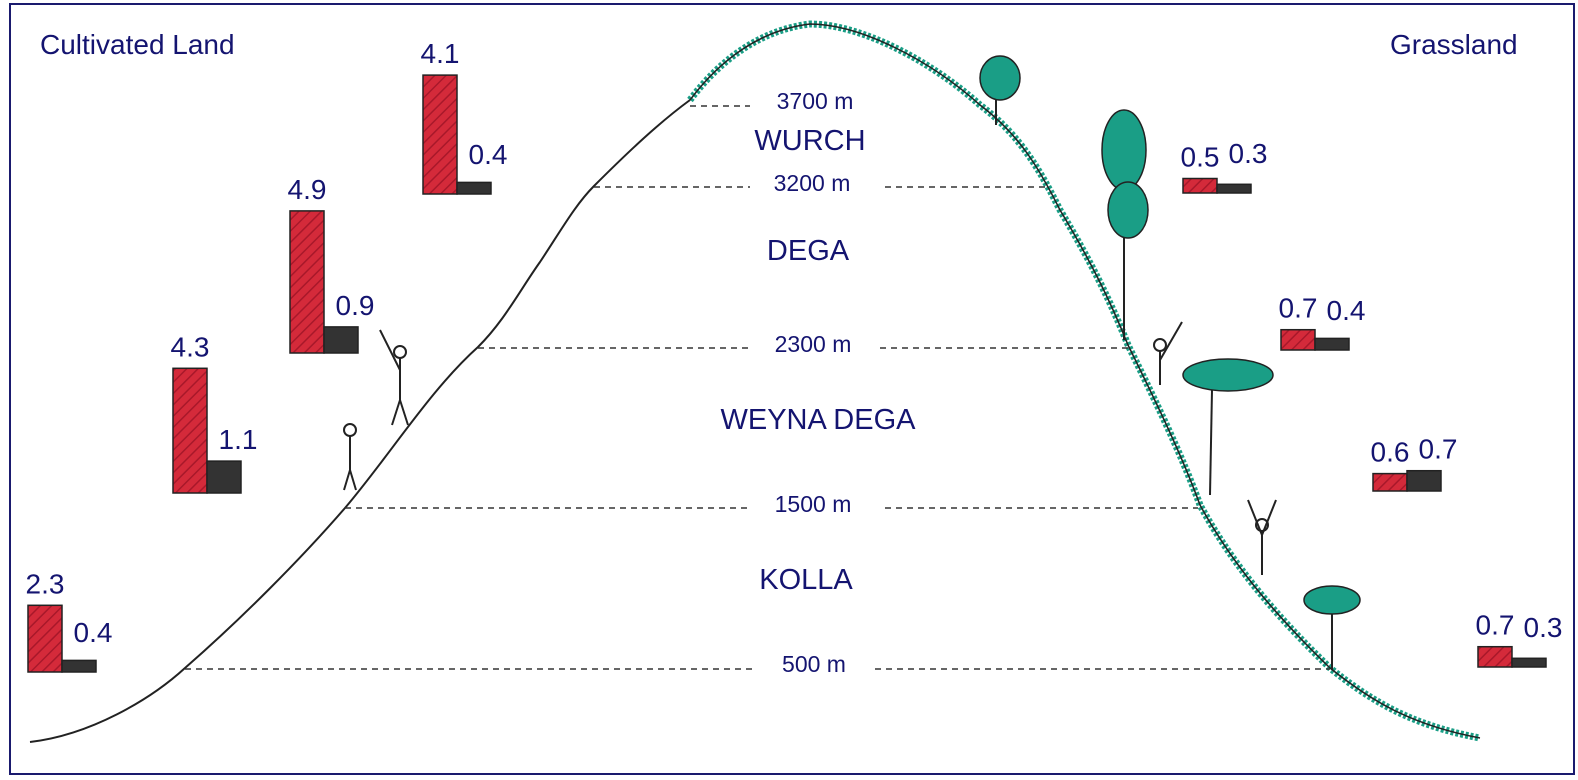  What do you see at coordinates (806, 580) in the screenshot?
I see `zone-label-kolla: KOLLA` at bounding box center [806, 580].